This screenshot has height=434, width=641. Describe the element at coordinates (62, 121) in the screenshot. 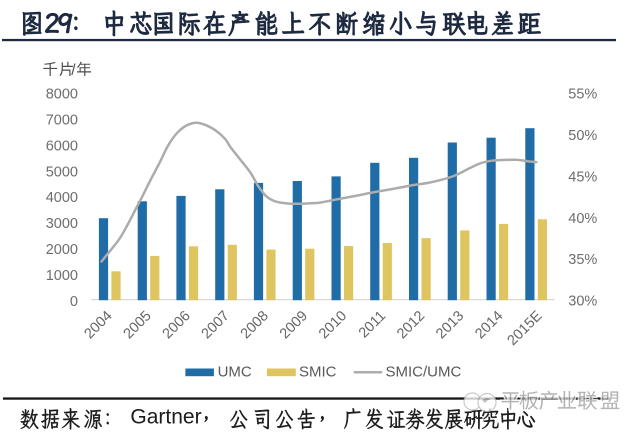

I see `svg-text: 7000` at that location.